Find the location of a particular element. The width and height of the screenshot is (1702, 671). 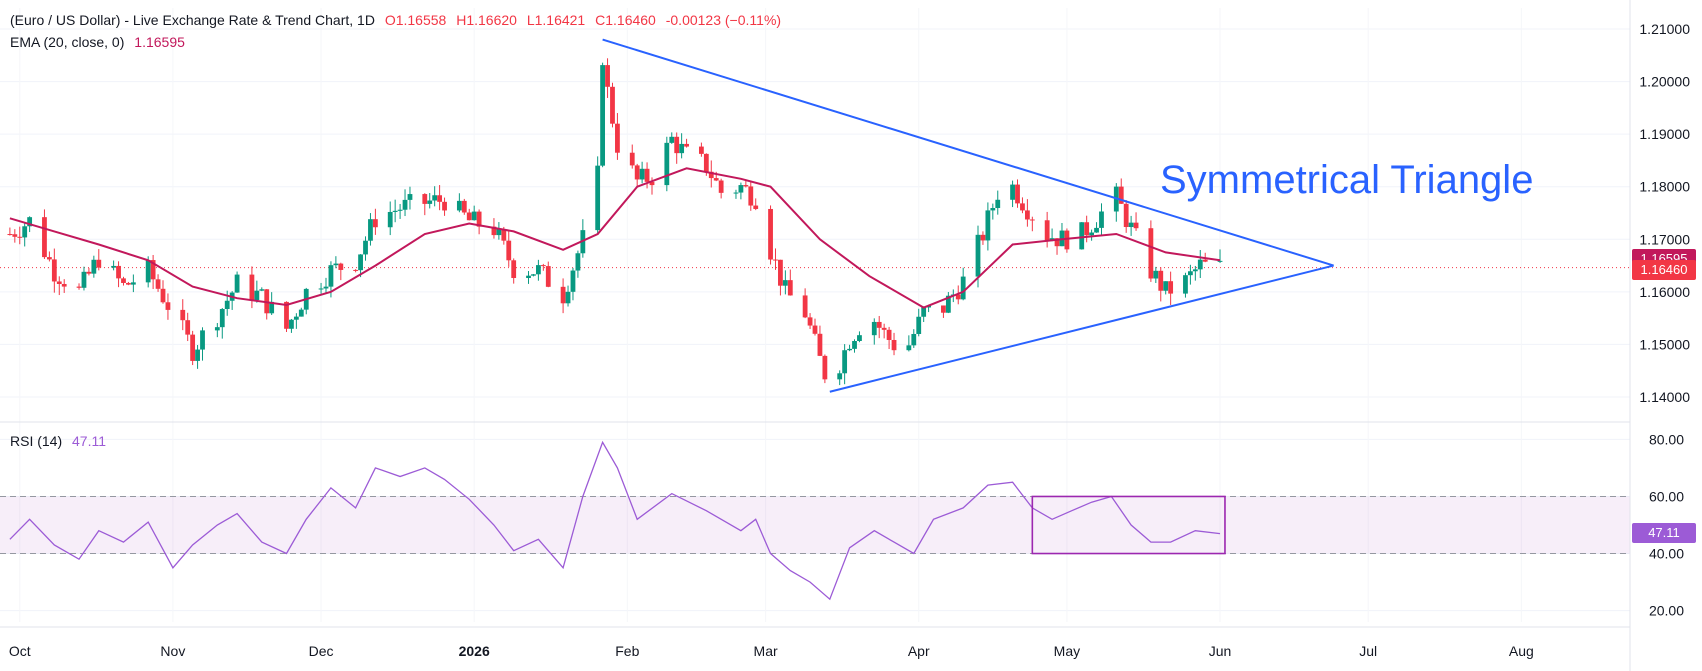

ema-value: 1.16595 is located at coordinates (159, 42).